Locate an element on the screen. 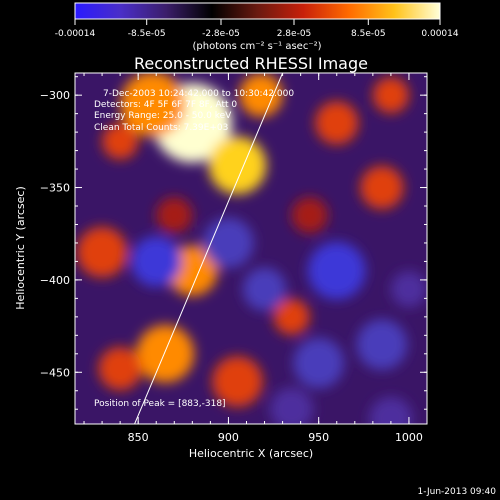  y-axis-label: Heliocentric Y (arcsec) is located at coordinates (20, 248).